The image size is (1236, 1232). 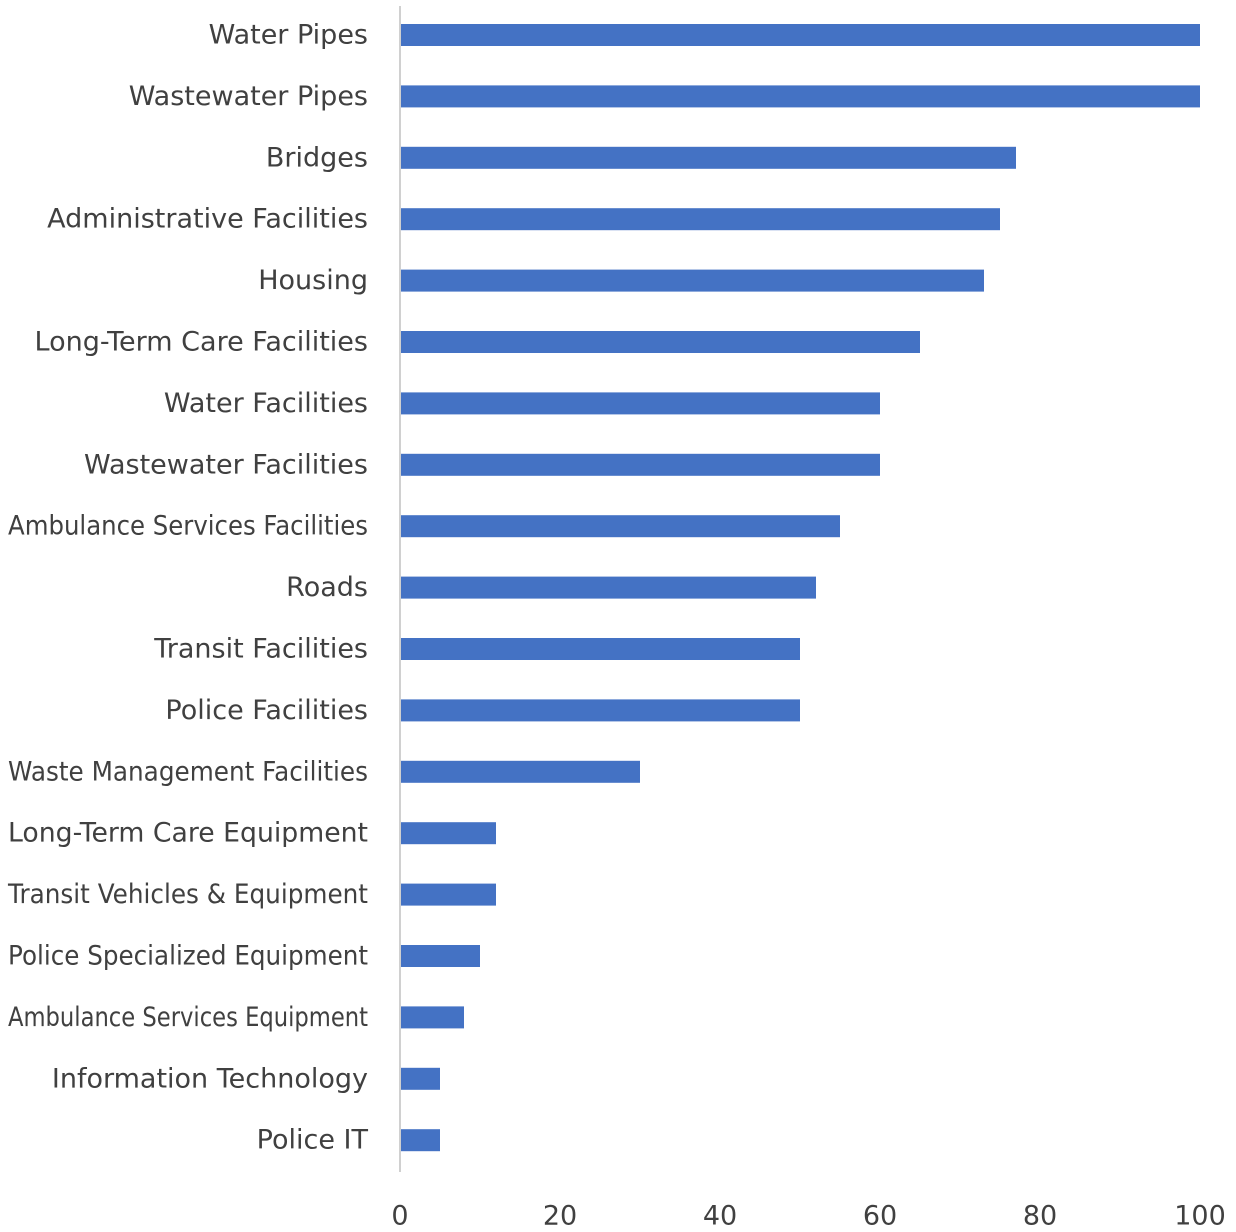 I want to click on x-axis-ticks: 0 20 40 60 80 100, so click(x=808, y=1216).